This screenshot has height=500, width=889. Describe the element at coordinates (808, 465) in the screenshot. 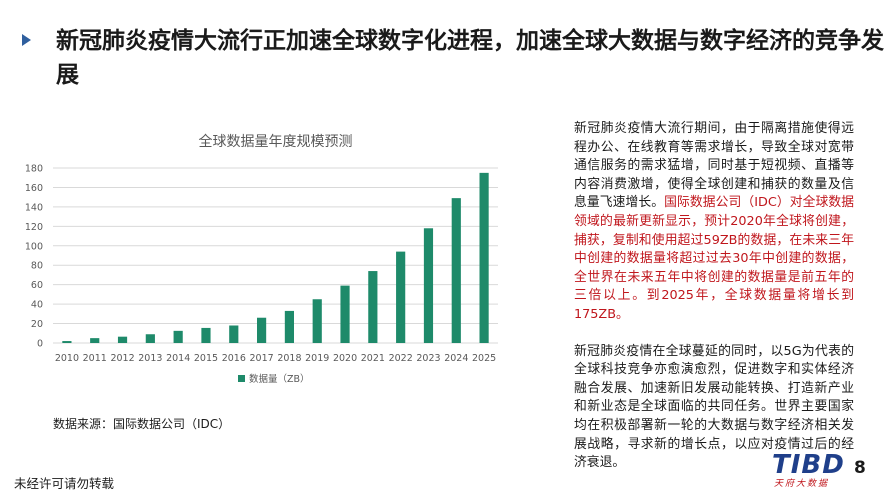

I see `logo-main-text: TIBD` at that location.